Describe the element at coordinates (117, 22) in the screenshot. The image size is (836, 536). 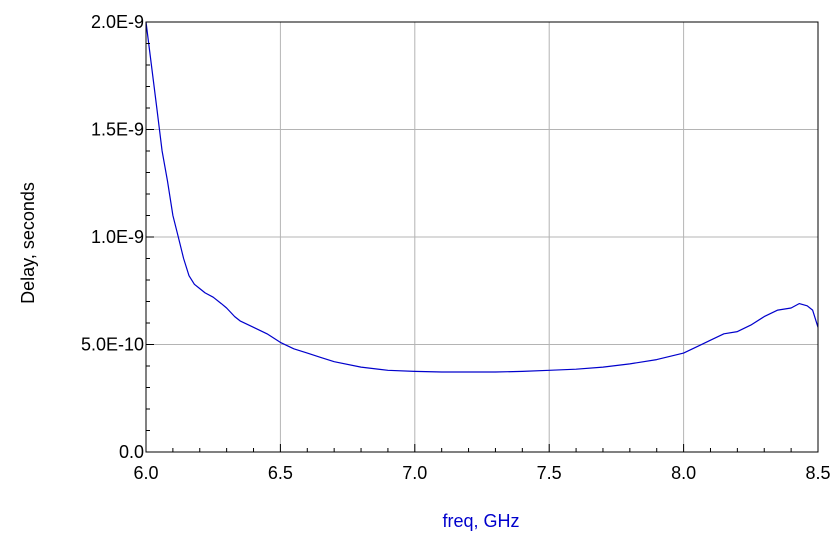
I see `y-tick-label: 2.0E-9` at that location.